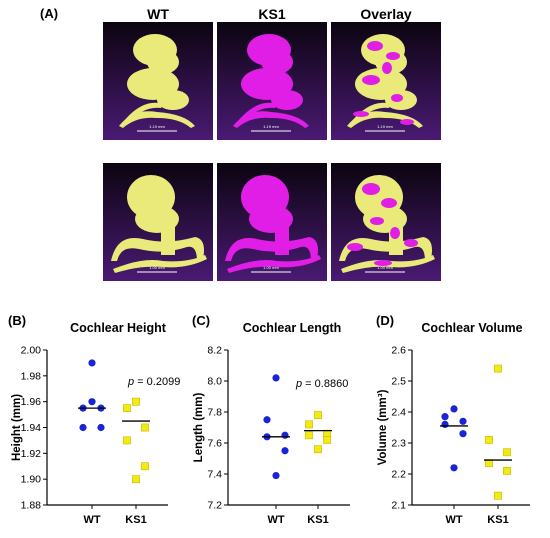 This screenshot has height=538, width=550. Describe the element at coordinates (214, 506) in the screenshot. I see `y-tick-label: 7.2` at that location.